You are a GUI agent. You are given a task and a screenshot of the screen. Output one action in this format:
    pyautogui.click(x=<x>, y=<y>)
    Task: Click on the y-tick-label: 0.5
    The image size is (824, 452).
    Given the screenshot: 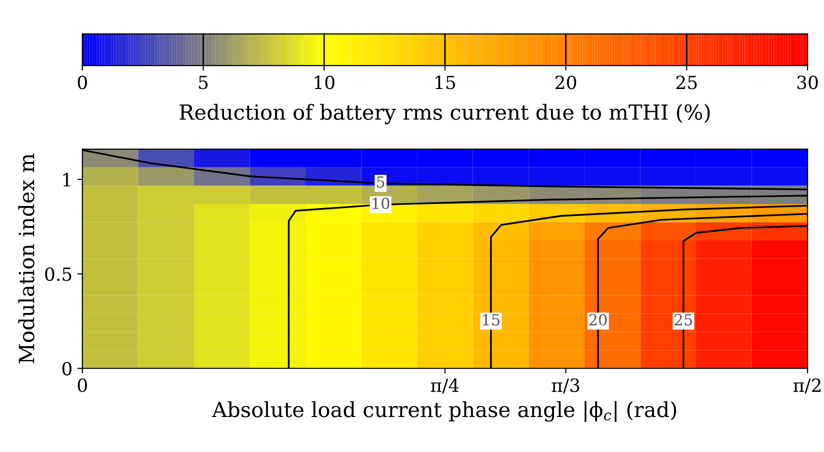 What is the action you would take?
    pyautogui.click(x=58, y=274)
    